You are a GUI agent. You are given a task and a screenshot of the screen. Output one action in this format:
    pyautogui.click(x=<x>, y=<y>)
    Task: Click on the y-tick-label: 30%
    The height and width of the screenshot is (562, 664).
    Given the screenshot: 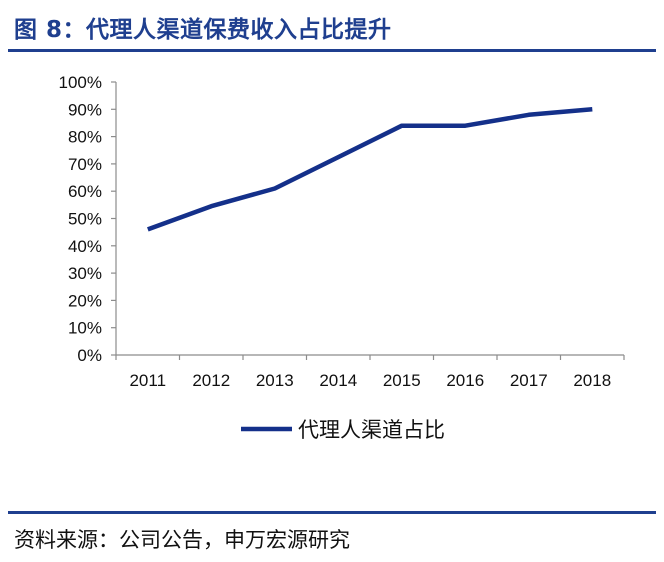 What is the action you would take?
    pyautogui.click(x=85, y=273)
    